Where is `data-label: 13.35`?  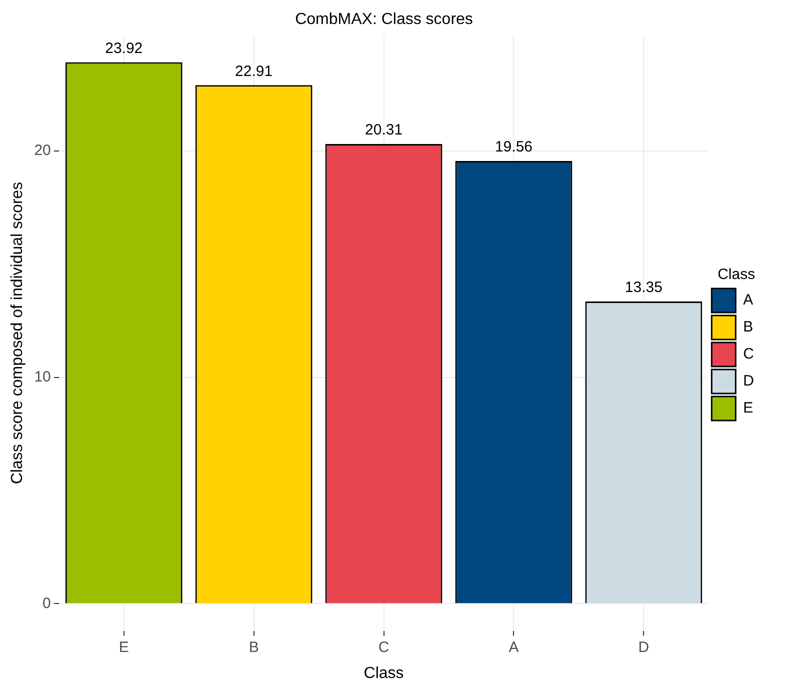 data-label: 13.35 is located at coordinates (643, 287).